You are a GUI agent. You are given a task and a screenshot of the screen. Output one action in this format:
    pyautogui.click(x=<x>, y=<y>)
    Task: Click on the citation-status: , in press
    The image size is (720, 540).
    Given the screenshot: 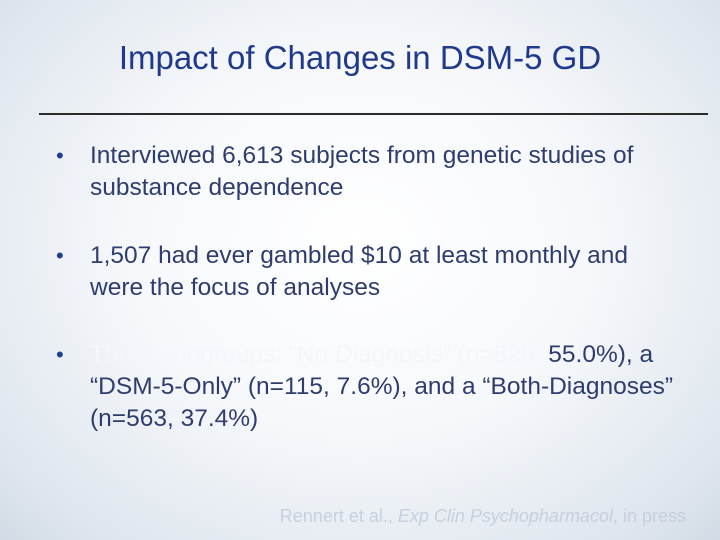 What is the action you would take?
    pyautogui.click(x=649, y=516)
    